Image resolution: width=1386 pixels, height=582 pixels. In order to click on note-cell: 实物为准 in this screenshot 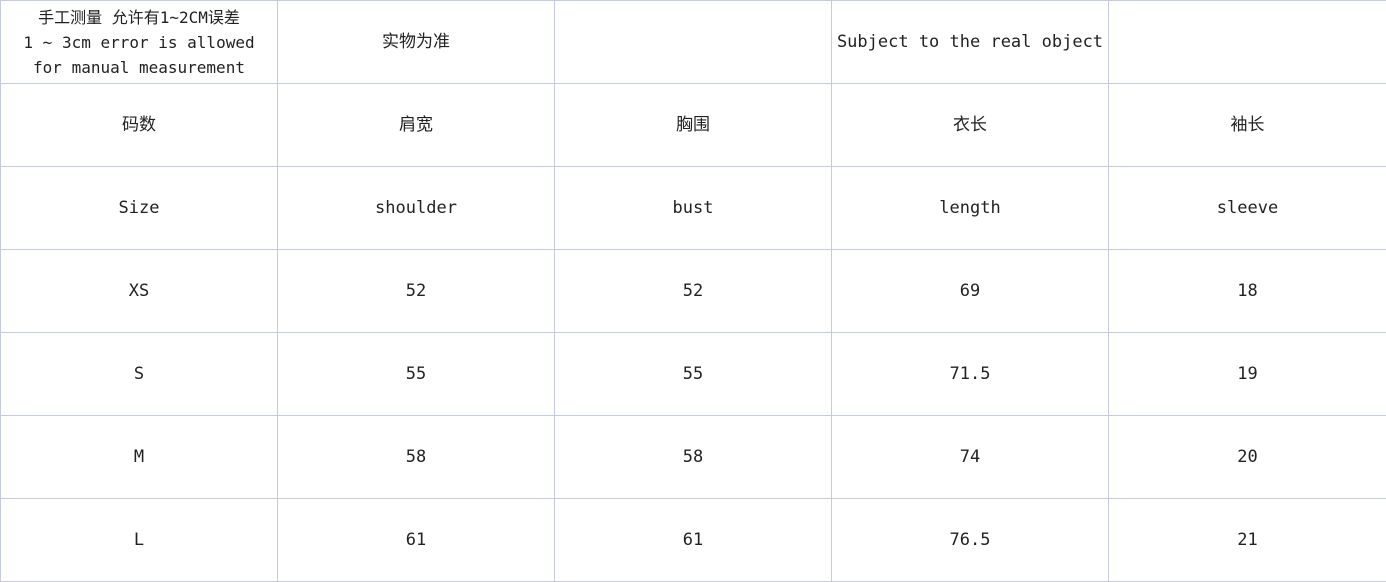, I will do `click(416, 42)`.